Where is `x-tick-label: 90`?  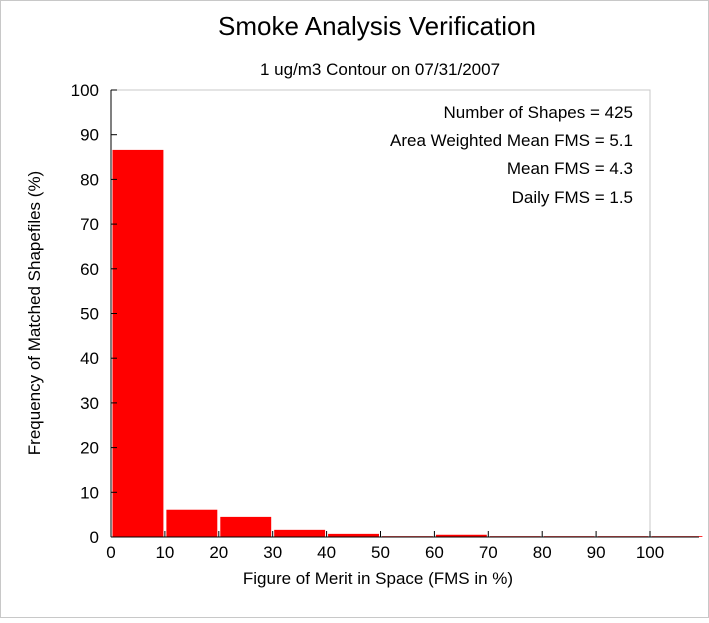
x-tick-label: 90 is located at coordinates (596, 552).